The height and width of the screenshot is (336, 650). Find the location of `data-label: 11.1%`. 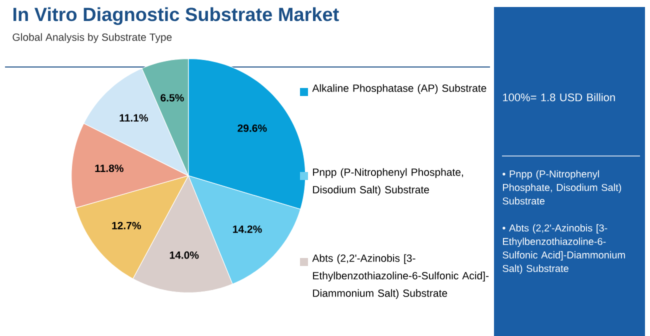

data-label: 11.1% is located at coordinates (134, 118).